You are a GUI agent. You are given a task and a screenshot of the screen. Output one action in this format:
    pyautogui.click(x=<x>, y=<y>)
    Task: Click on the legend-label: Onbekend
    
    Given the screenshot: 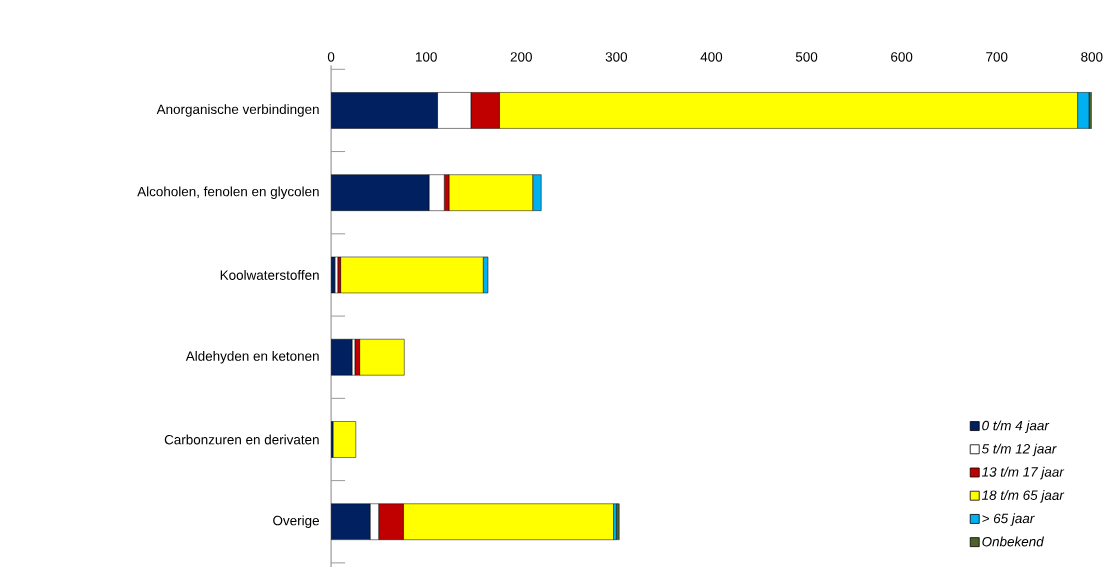 What is the action you would take?
    pyautogui.click(x=1013, y=541)
    